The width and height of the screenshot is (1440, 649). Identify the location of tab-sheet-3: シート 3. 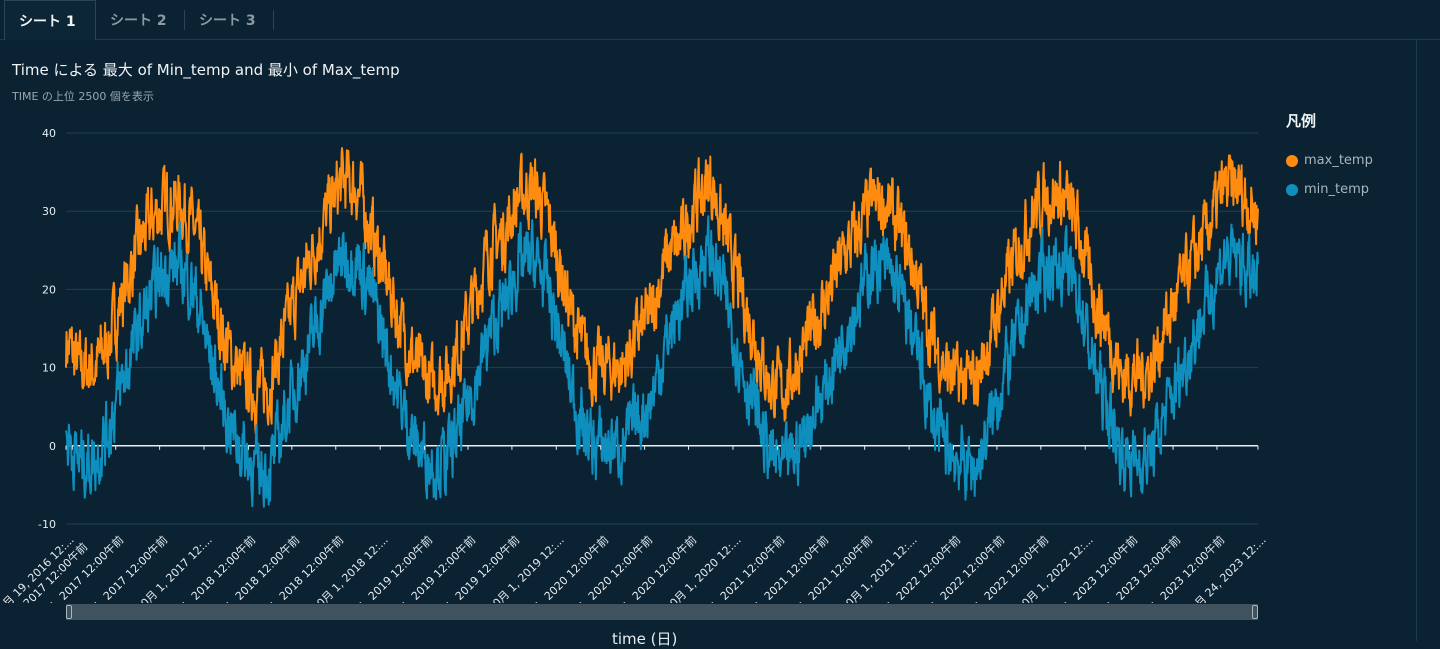
(227, 21).